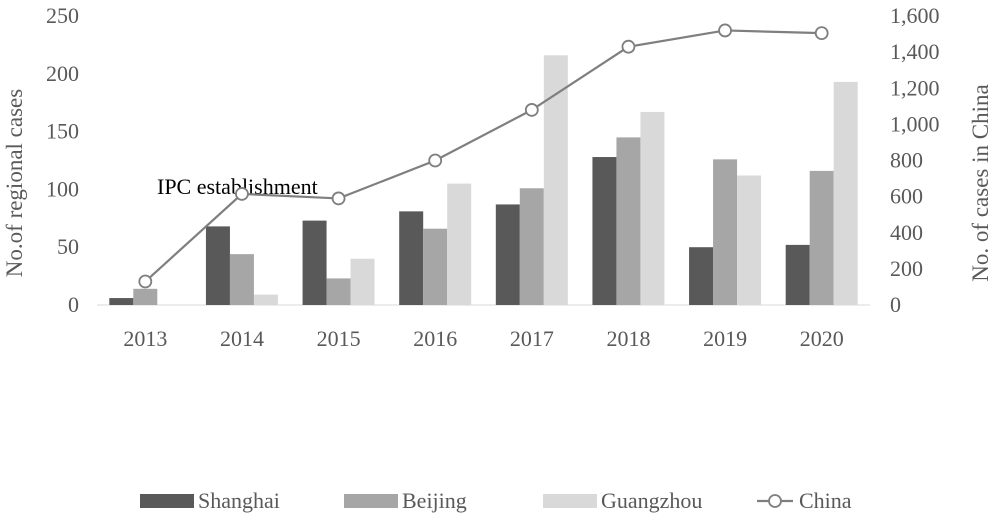 Image resolution: width=1000 pixels, height=526 pixels. What do you see at coordinates (14, 183) in the screenshot?
I see `y-axis-title: No.of regional cases` at bounding box center [14, 183].